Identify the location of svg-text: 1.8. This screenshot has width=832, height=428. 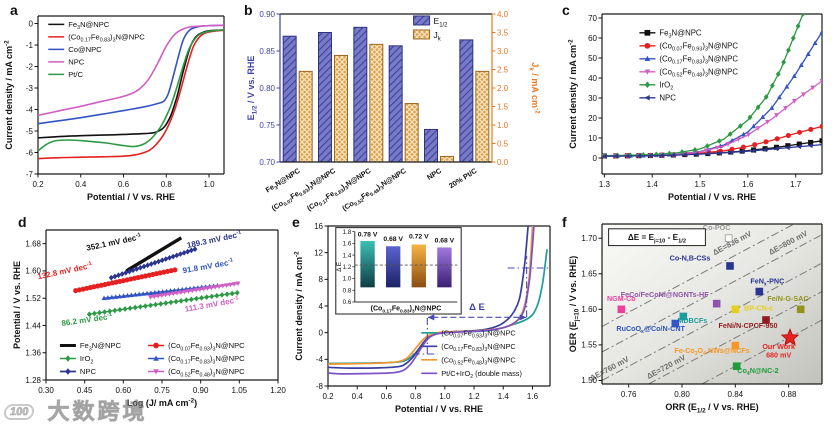
(347, 232).